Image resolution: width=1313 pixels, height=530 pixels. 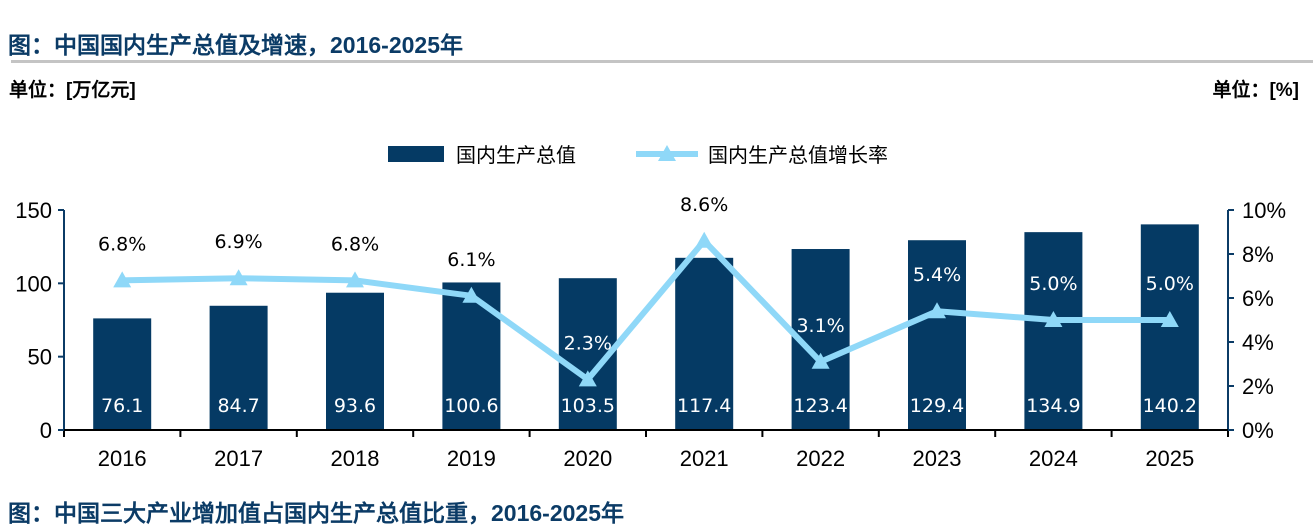 What do you see at coordinates (33, 283) in the screenshot?
I see `left-tick-label: 100` at bounding box center [33, 283].